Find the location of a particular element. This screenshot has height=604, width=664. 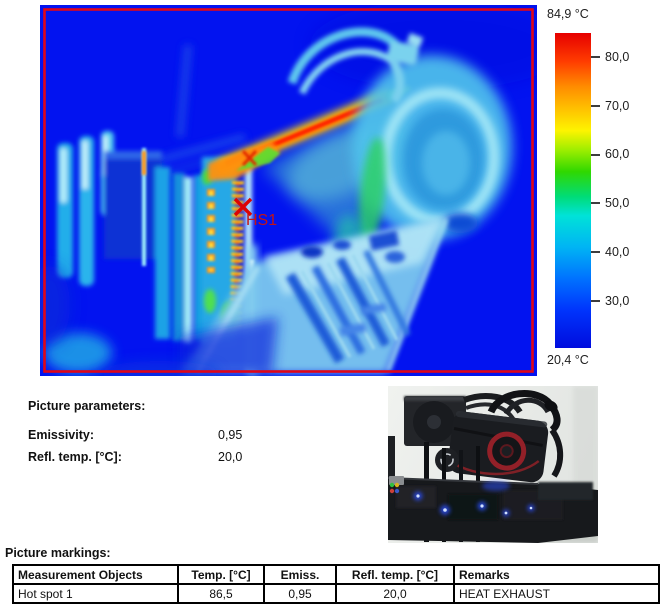

param-label-refl-temp: Refl. temp. [°C]: is located at coordinates (75, 457).